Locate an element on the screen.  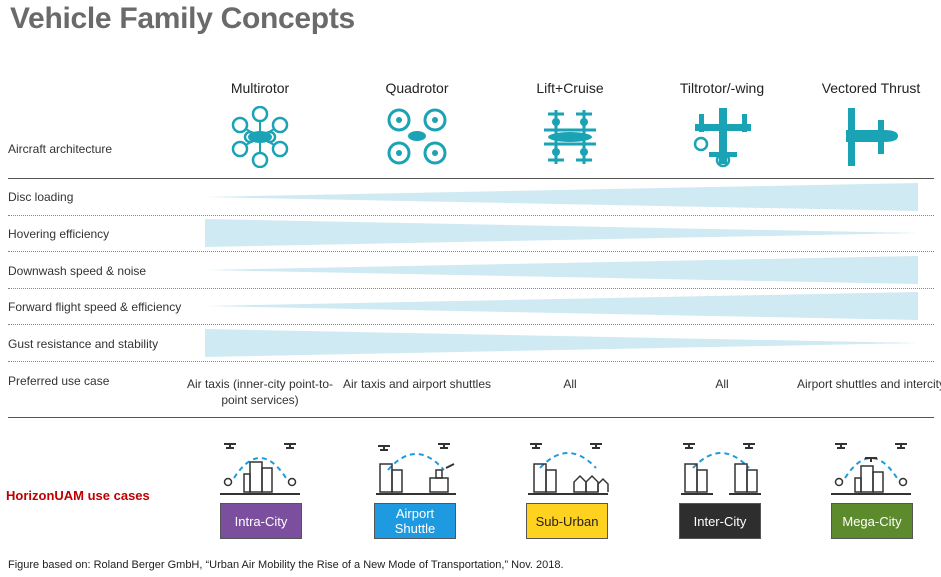
row-label-hovering-efficiency: Hovering efficiency is located at coordinates (59, 234).